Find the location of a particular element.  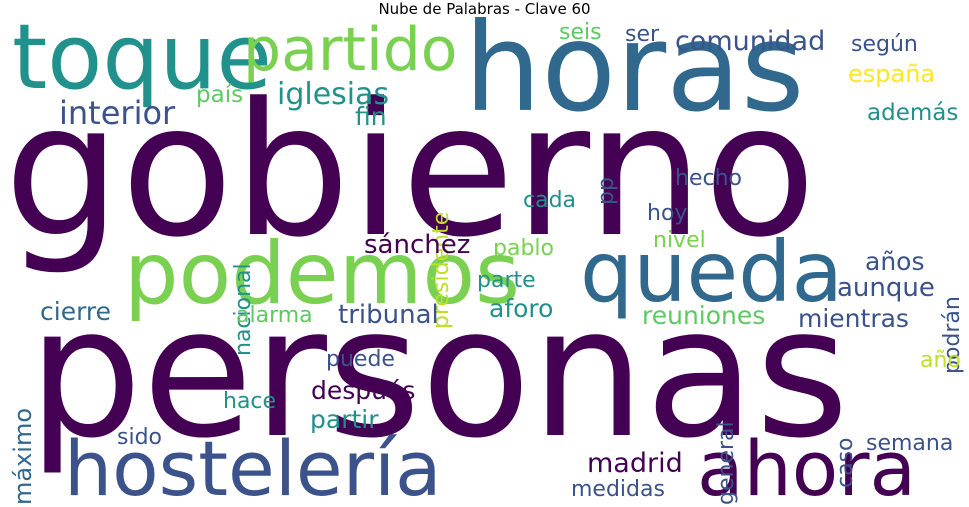

word-general: general is located at coordinates (726, 463).